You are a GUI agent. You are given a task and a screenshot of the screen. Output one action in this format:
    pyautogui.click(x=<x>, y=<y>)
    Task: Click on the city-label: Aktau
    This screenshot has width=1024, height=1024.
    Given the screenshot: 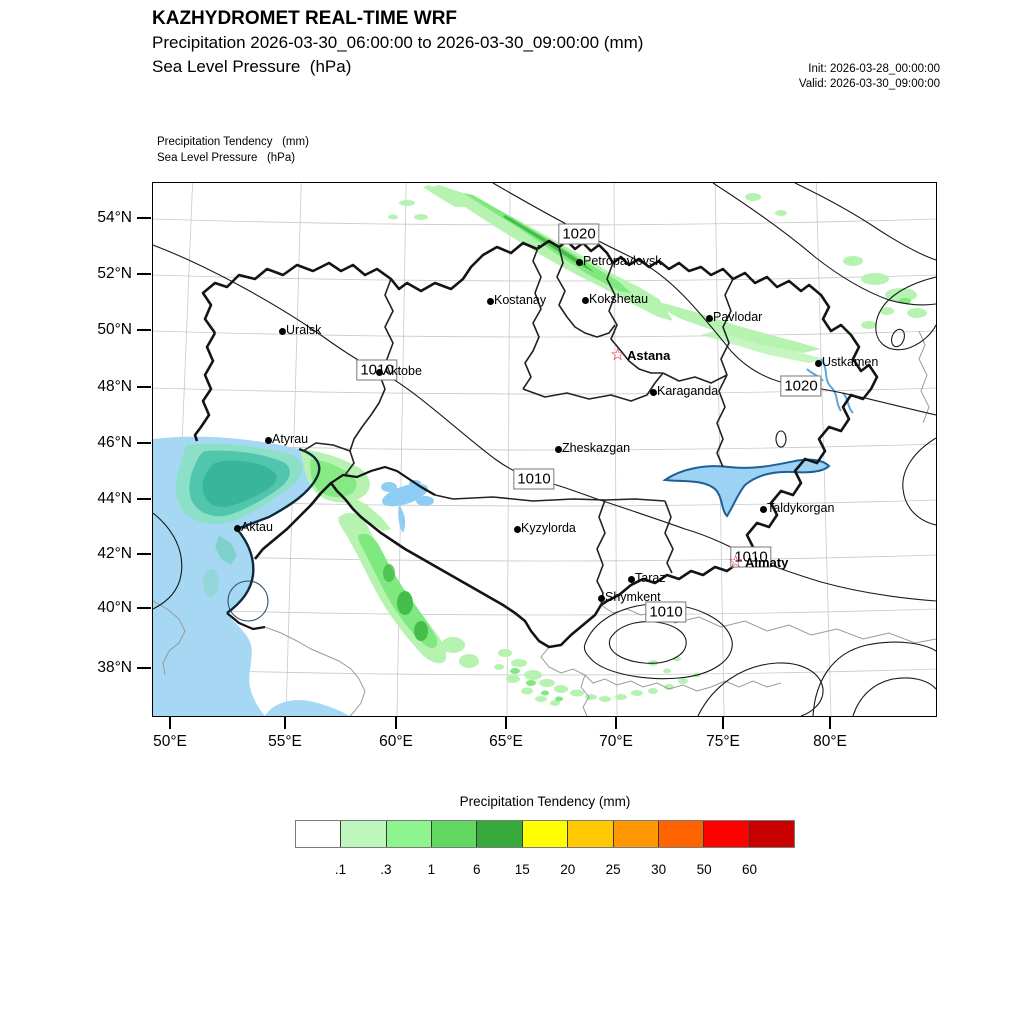 What is the action you would take?
    pyautogui.click(x=257, y=527)
    